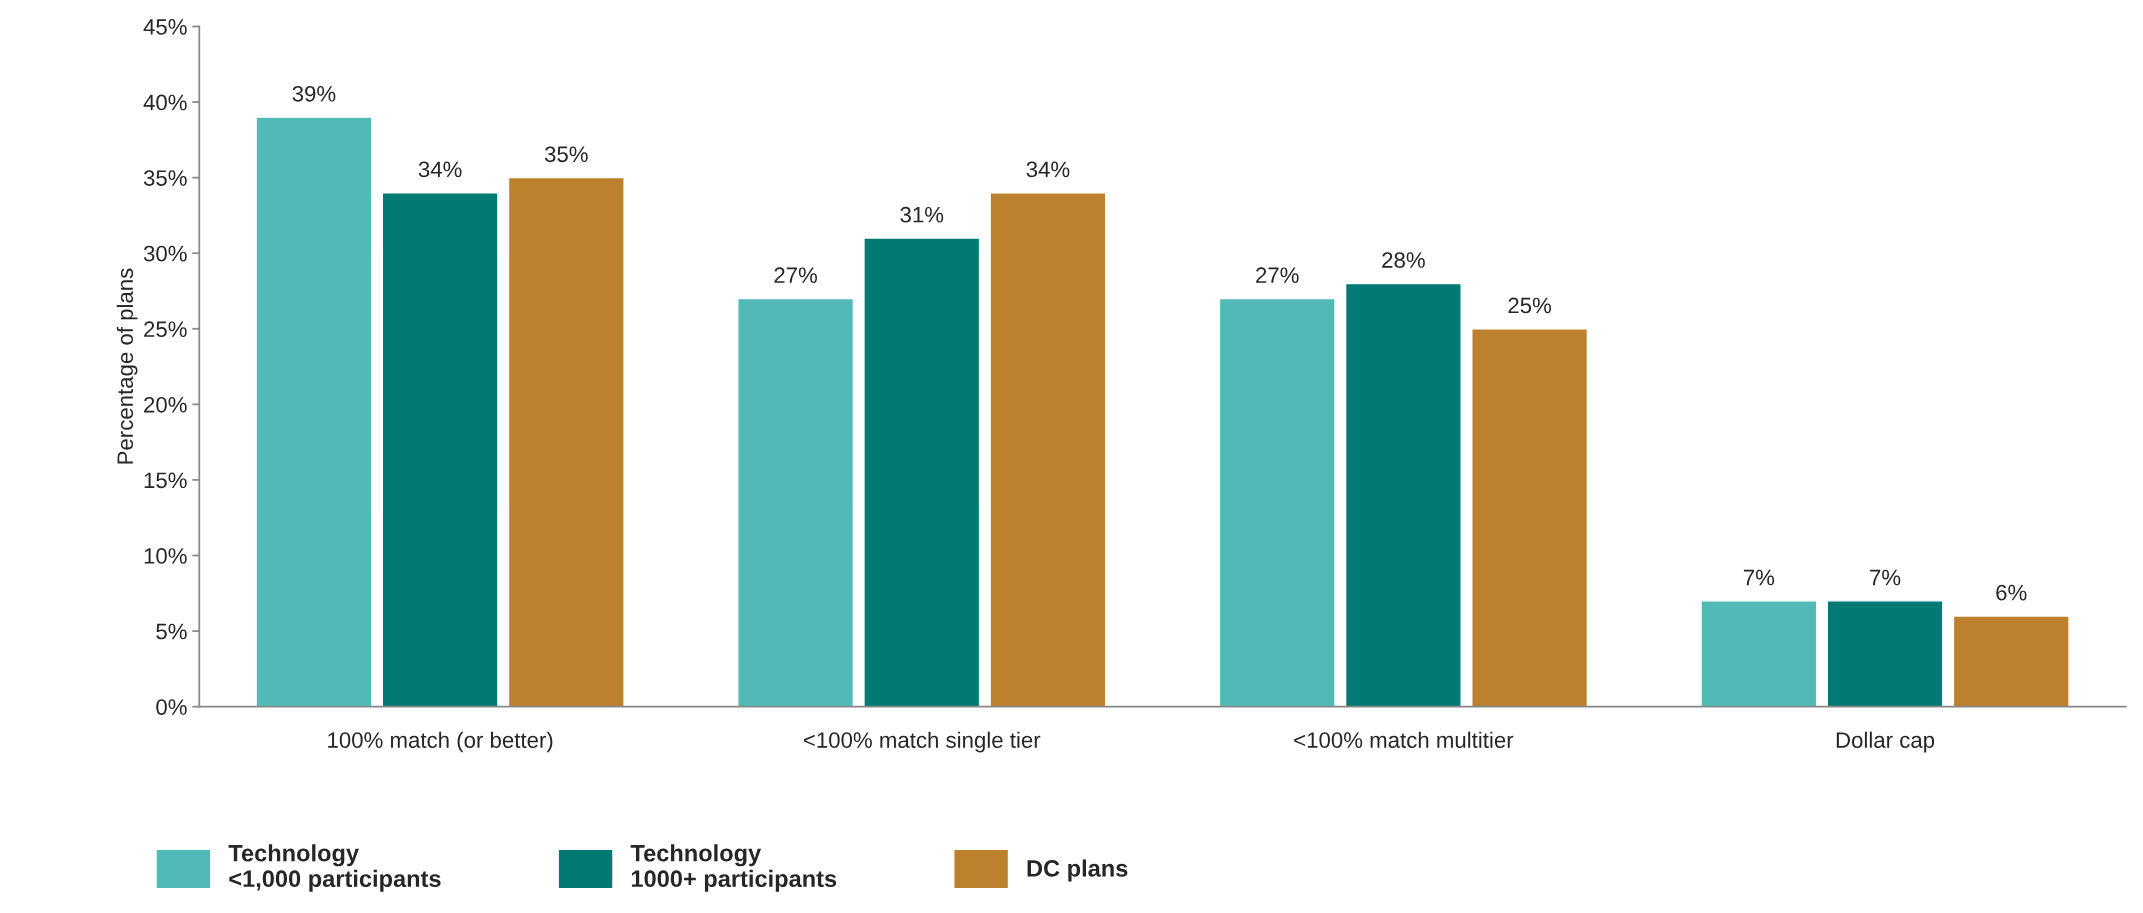 The image size is (2143, 913). I want to click on data-label: 6%, so click(2011, 592).